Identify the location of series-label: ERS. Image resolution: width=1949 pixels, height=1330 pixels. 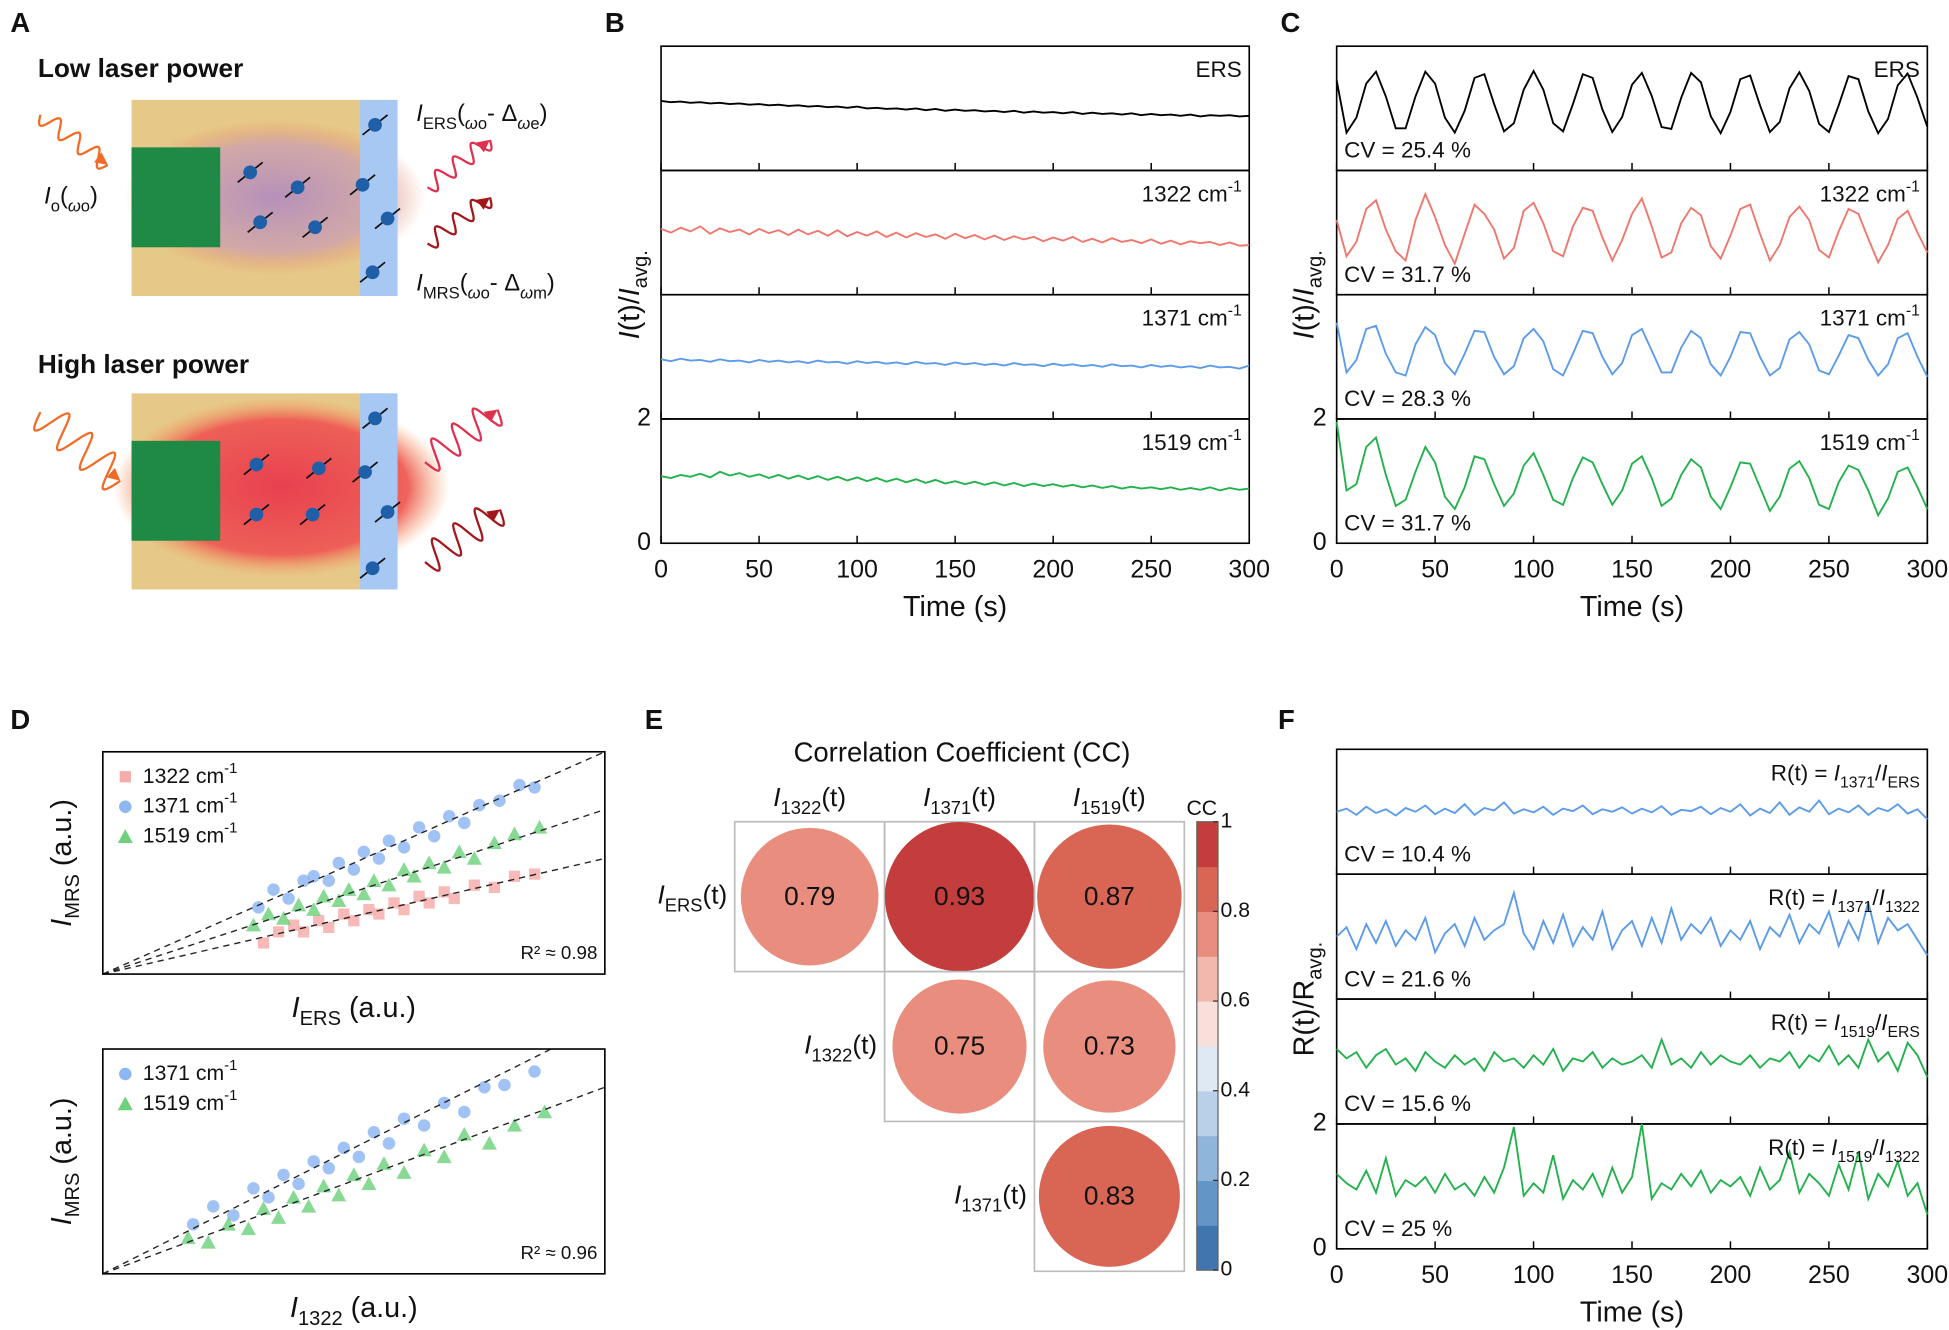
(1219, 69).